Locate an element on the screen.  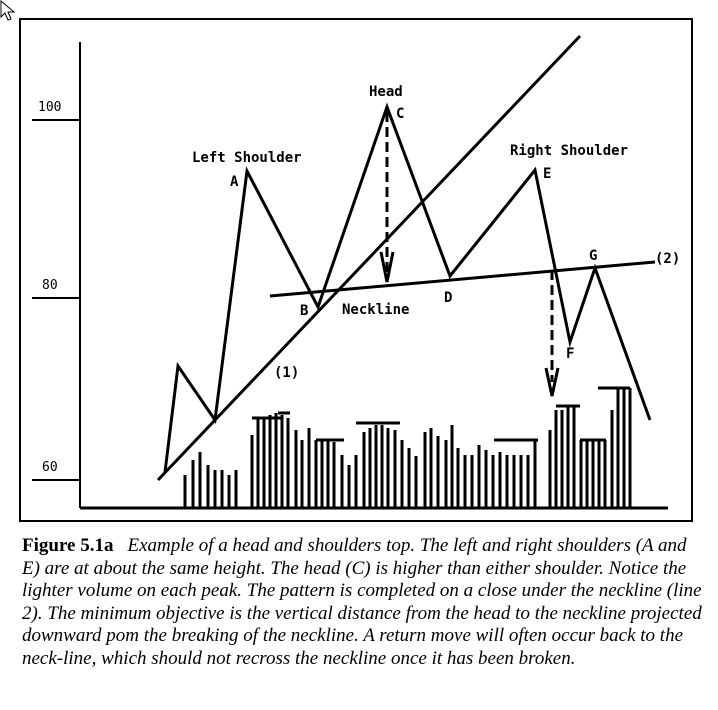
mouse-cursor-icon is located at coordinates (8, 10).